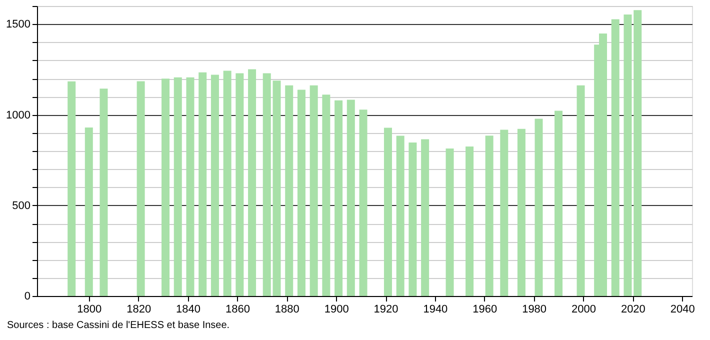  I want to click on source-note: Sources : base Cassini de l'EHESS et base Insee., so click(118, 325).